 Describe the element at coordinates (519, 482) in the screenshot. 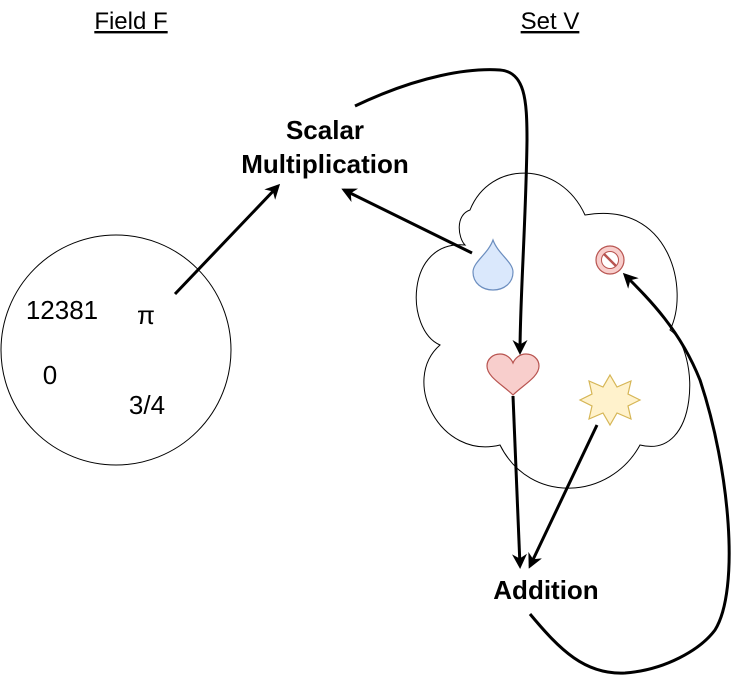

I see `edge-heart-to-addition` at that location.